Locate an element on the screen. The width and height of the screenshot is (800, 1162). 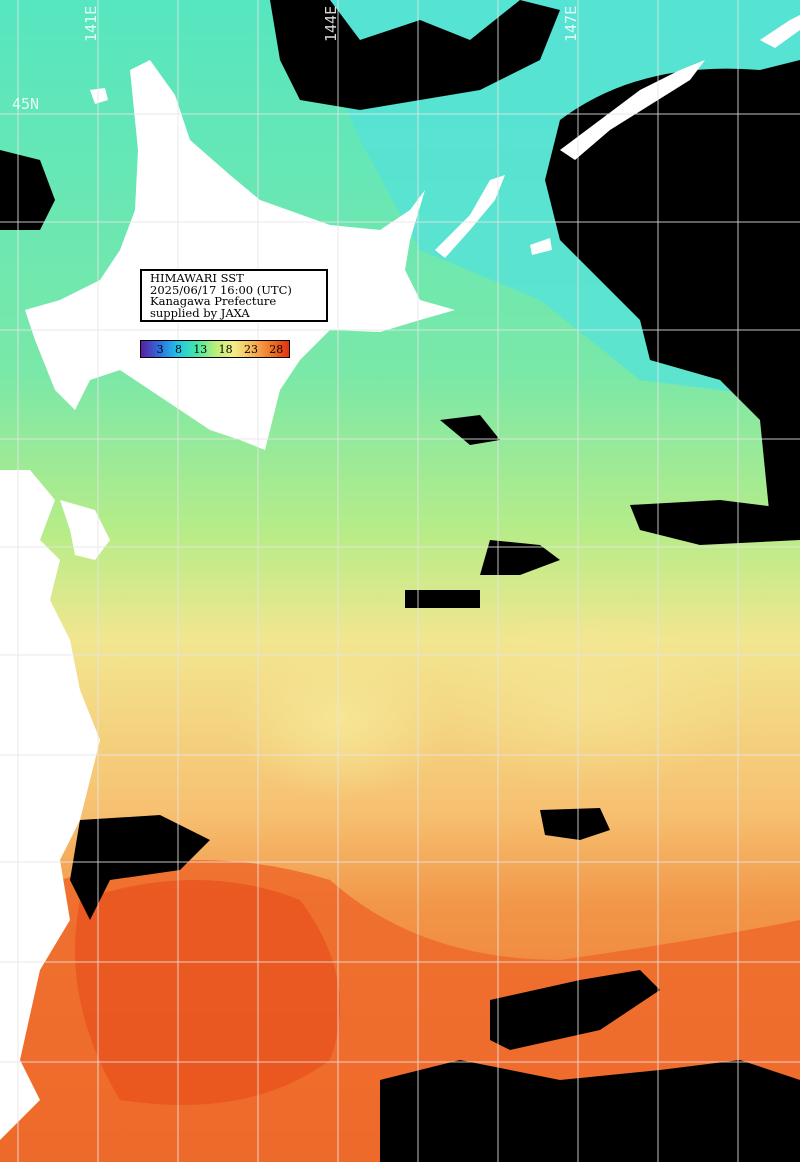
info-title: HIMAWARI SST is located at coordinates (197, 278).